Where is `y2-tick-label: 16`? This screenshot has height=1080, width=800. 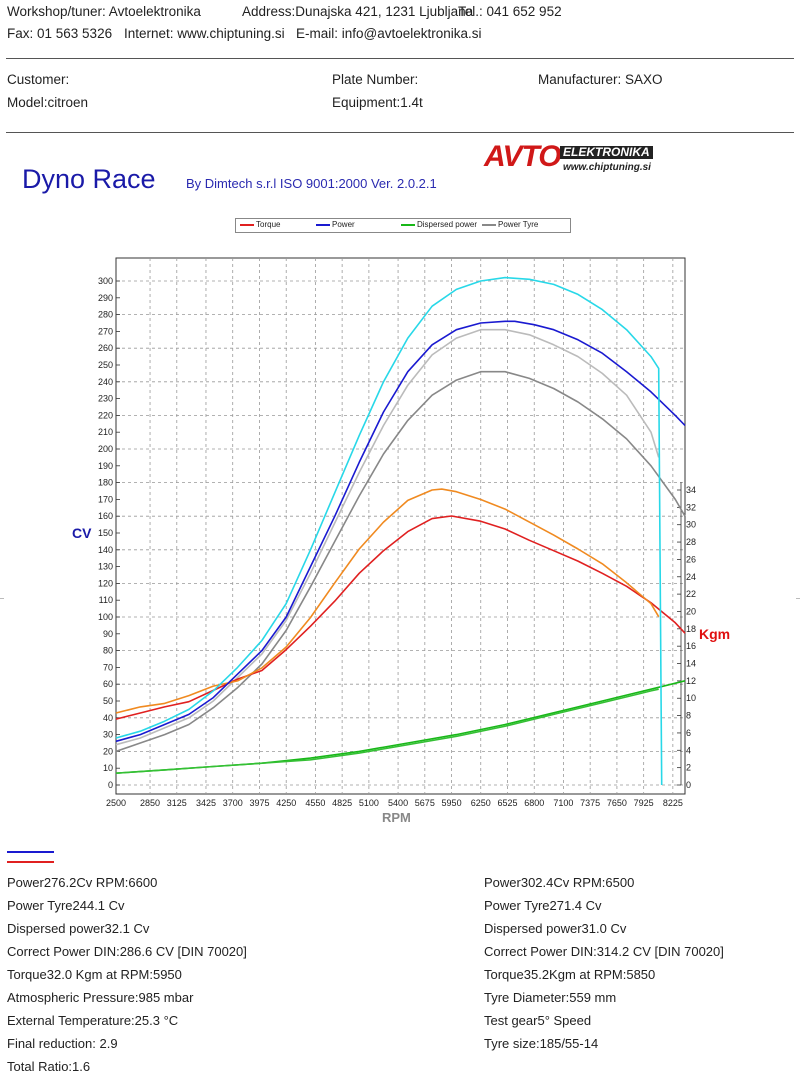
y2-tick-label: 16 is located at coordinates (691, 646).